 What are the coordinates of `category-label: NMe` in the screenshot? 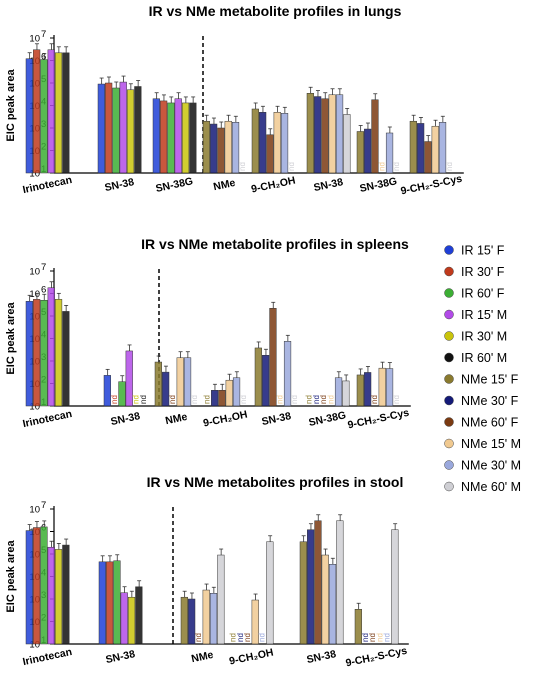 It's located at (202, 657).